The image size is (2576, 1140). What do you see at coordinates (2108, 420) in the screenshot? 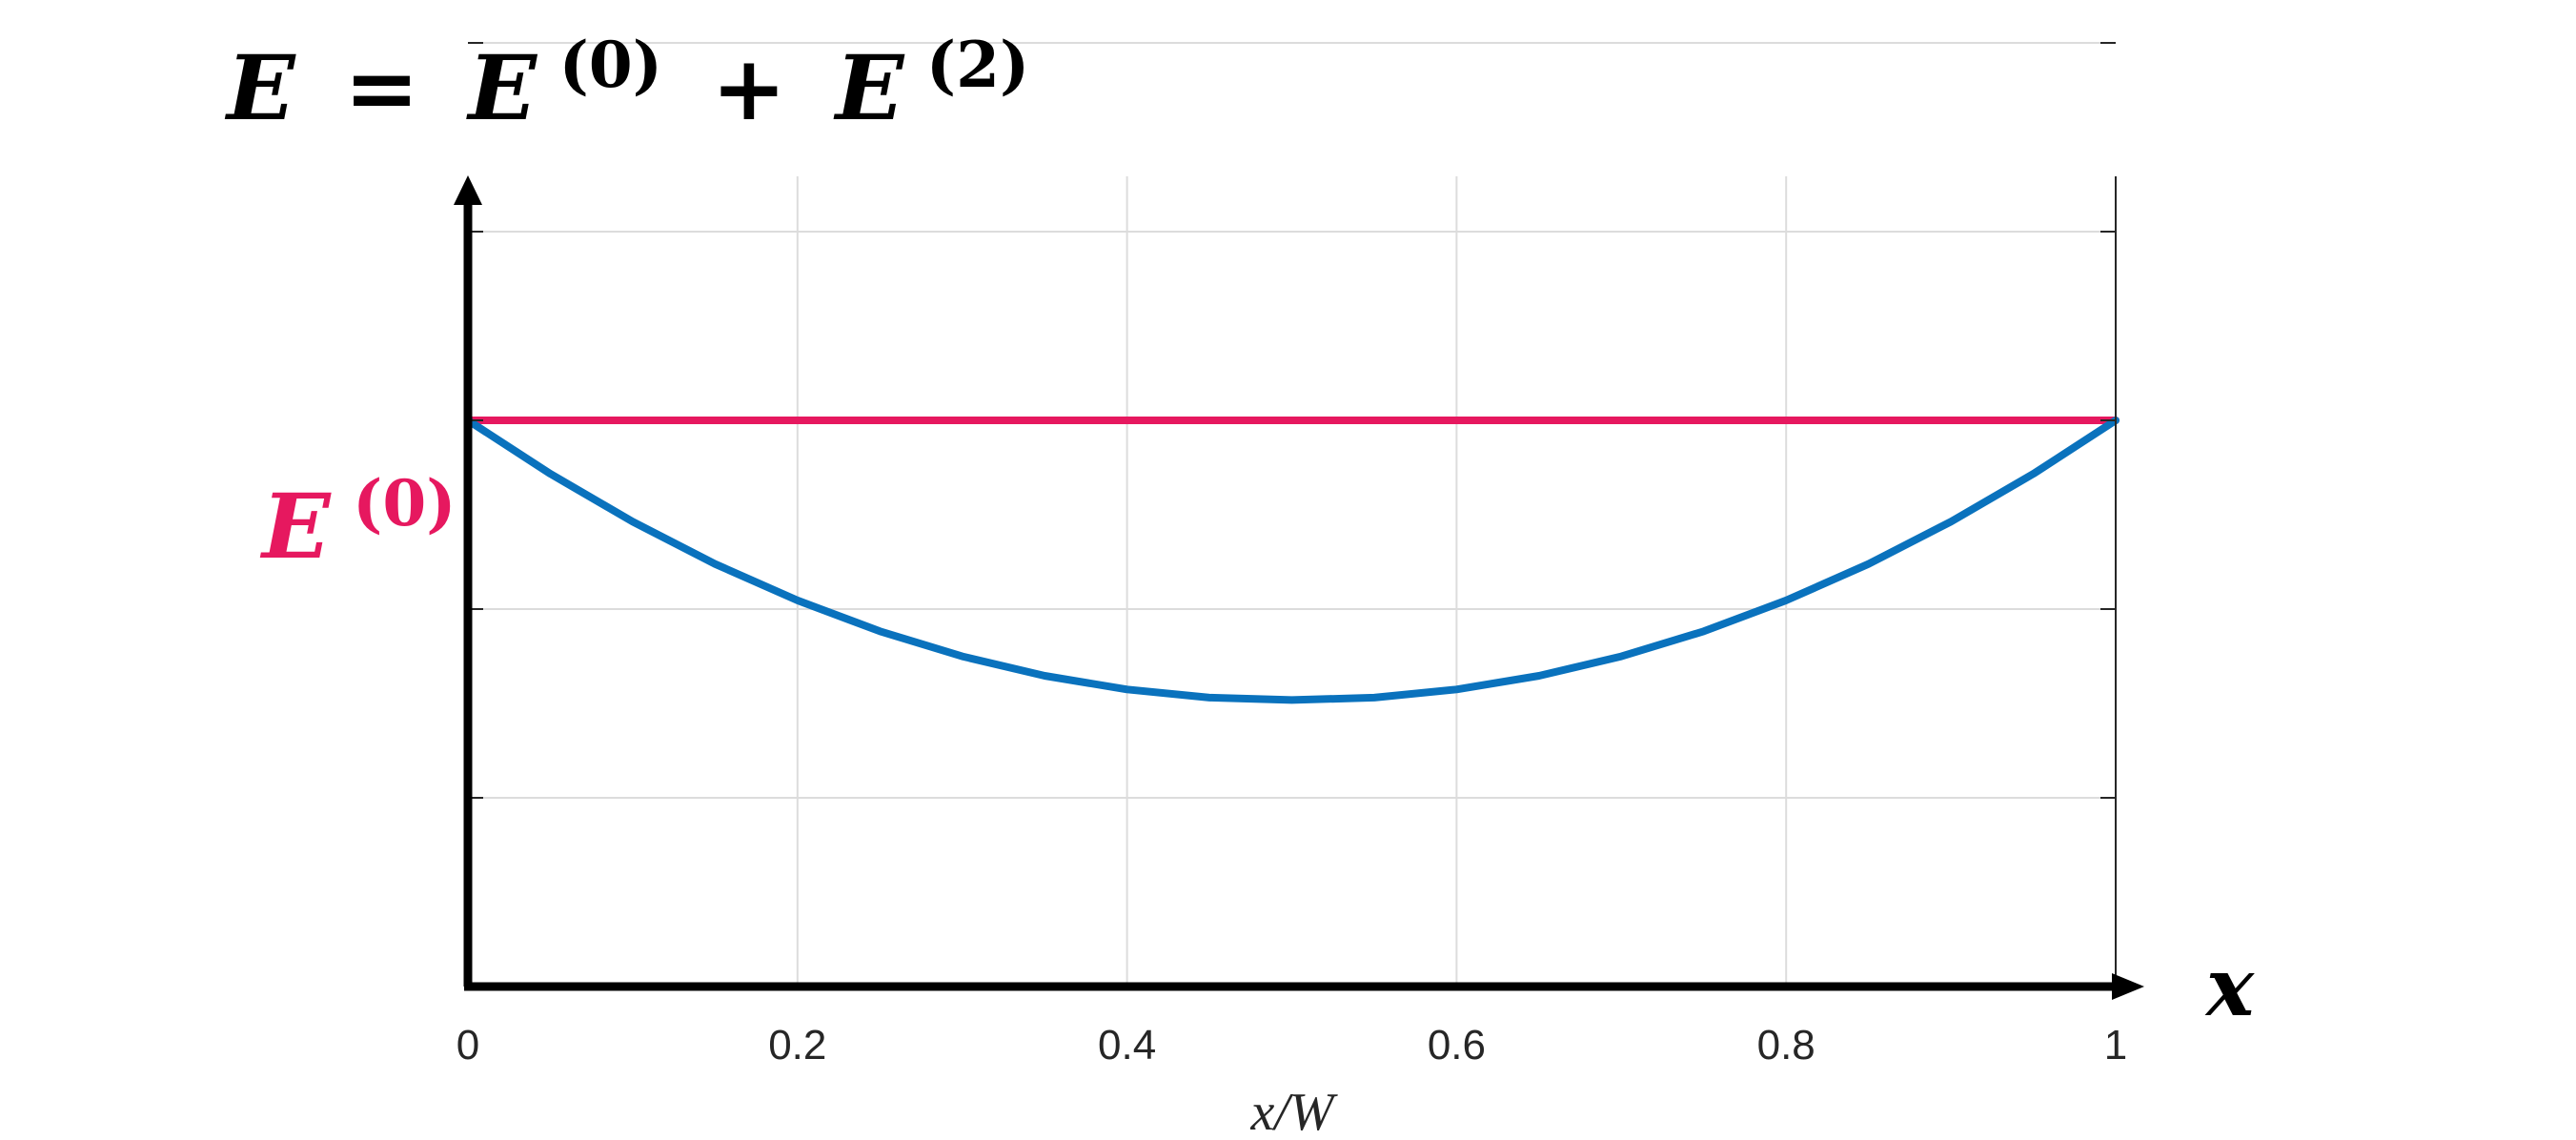
I see `right-axis-ticks` at bounding box center [2108, 420].